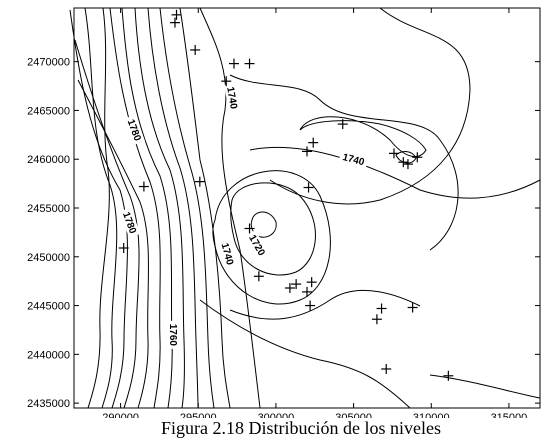  I want to click on x-tick-label: 290000, so click(120, 415).